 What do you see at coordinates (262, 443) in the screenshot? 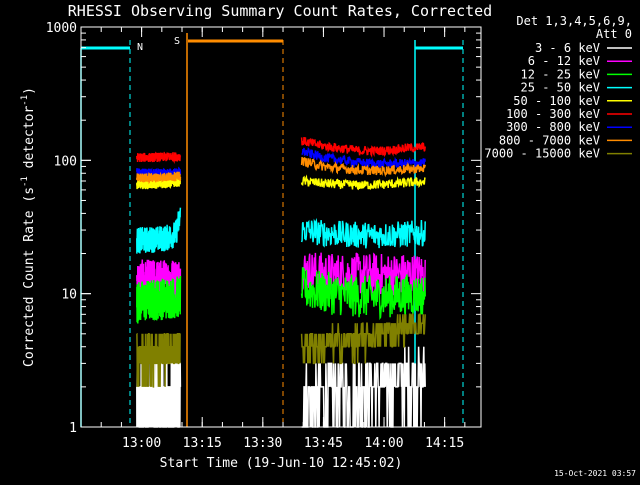
I see `x-tick-label: 13:30` at bounding box center [262, 443].